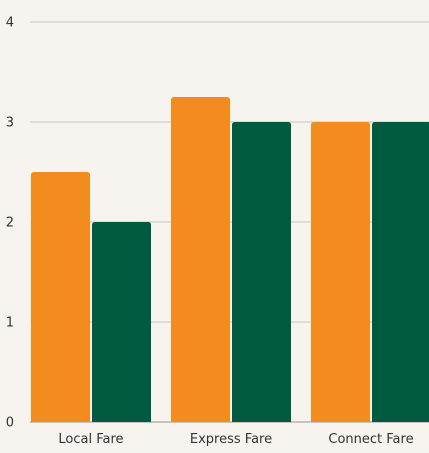 Image resolution: width=429 pixels, height=453 pixels. What do you see at coordinates (370, 439) in the screenshot?
I see `x-category-label: Connect Fare` at bounding box center [370, 439].